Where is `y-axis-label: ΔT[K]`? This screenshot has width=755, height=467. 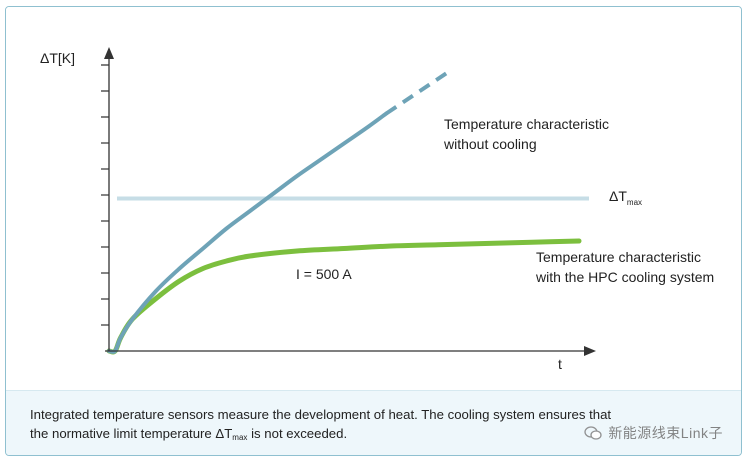 y-axis-label: ΔT[K] is located at coordinates (57, 58).